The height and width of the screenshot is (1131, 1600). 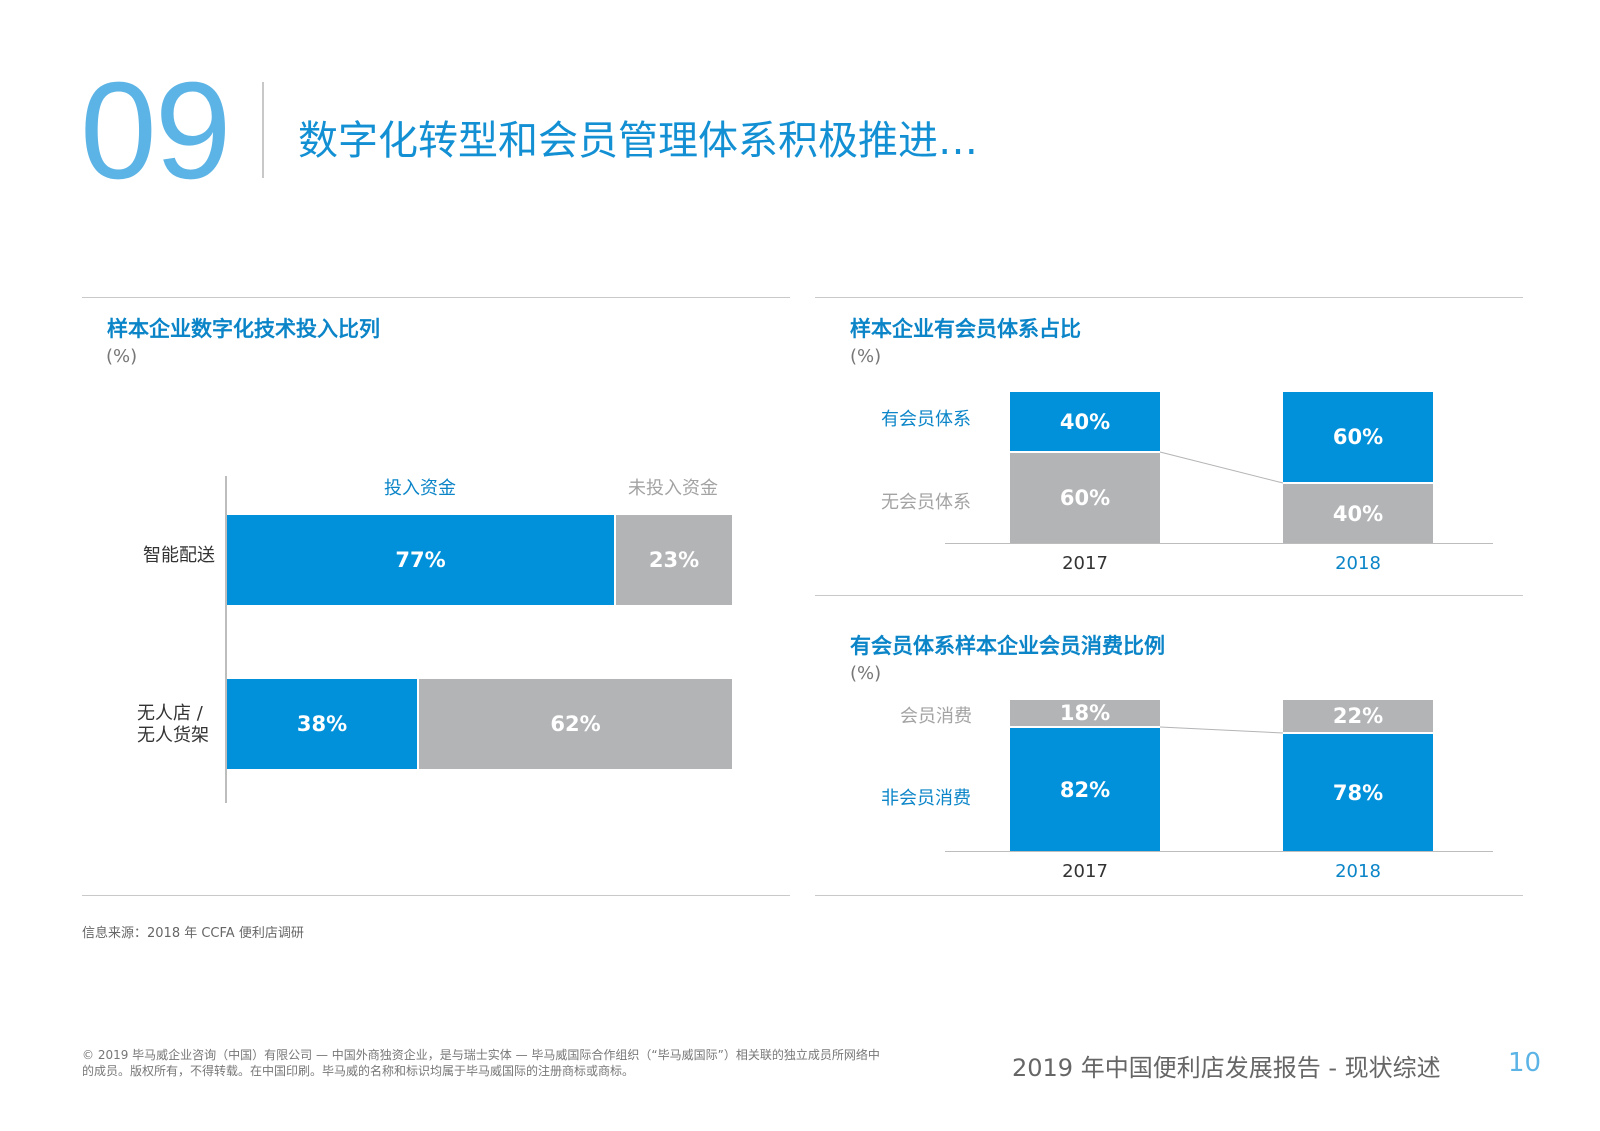 I want to click on left-chart-title: 样本企业数字化技术投入比列, so click(x=243, y=329).